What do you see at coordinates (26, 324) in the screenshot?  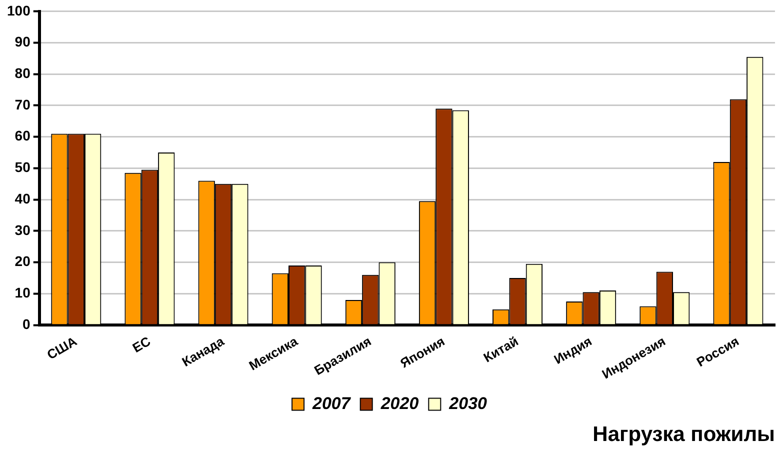 I see `y-tick-label: 0` at bounding box center [26, 324].